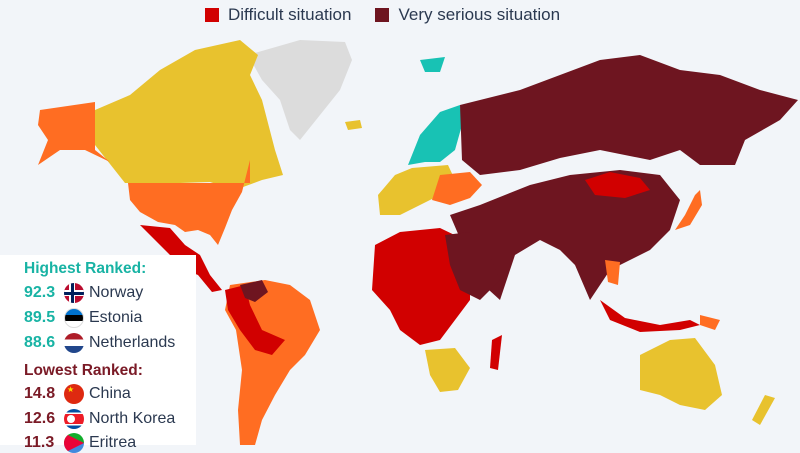  Describe the element at coordinates (74, 318) in the screenshot. I see `estonia-flag-icon` at that location.